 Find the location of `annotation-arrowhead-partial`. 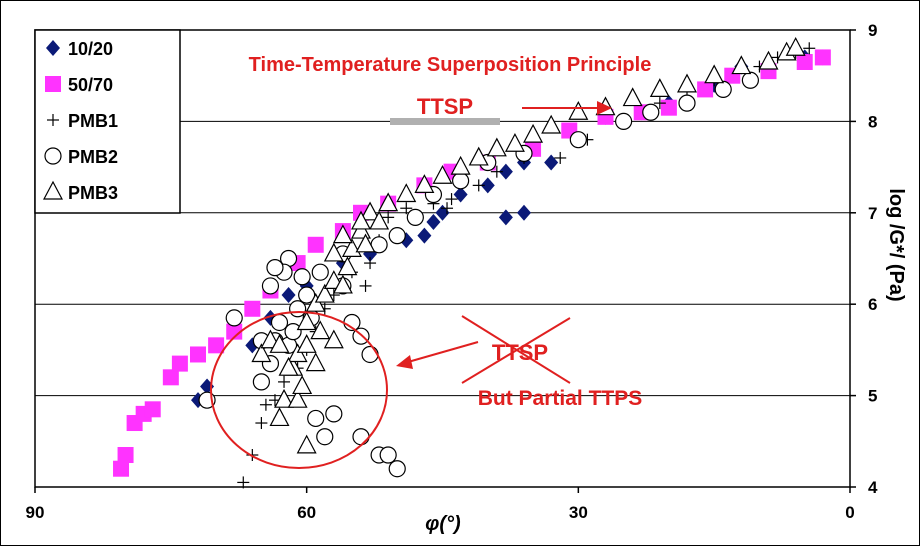

annotation-arrowhead-partial is located at coordinates (404, 362).